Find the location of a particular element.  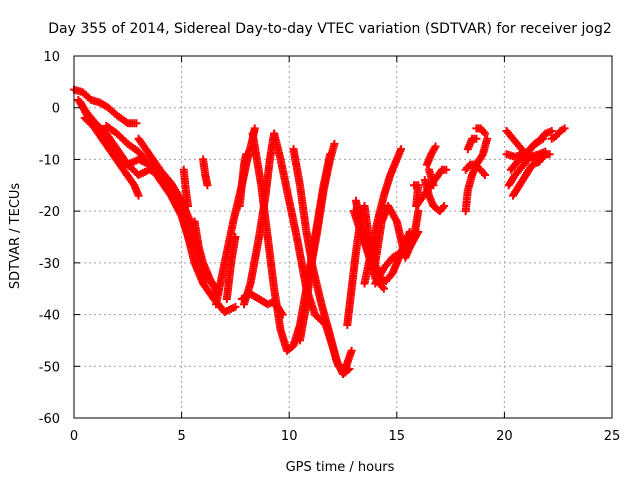

y-tick-label: -20 is located at coordinates (49, 212).